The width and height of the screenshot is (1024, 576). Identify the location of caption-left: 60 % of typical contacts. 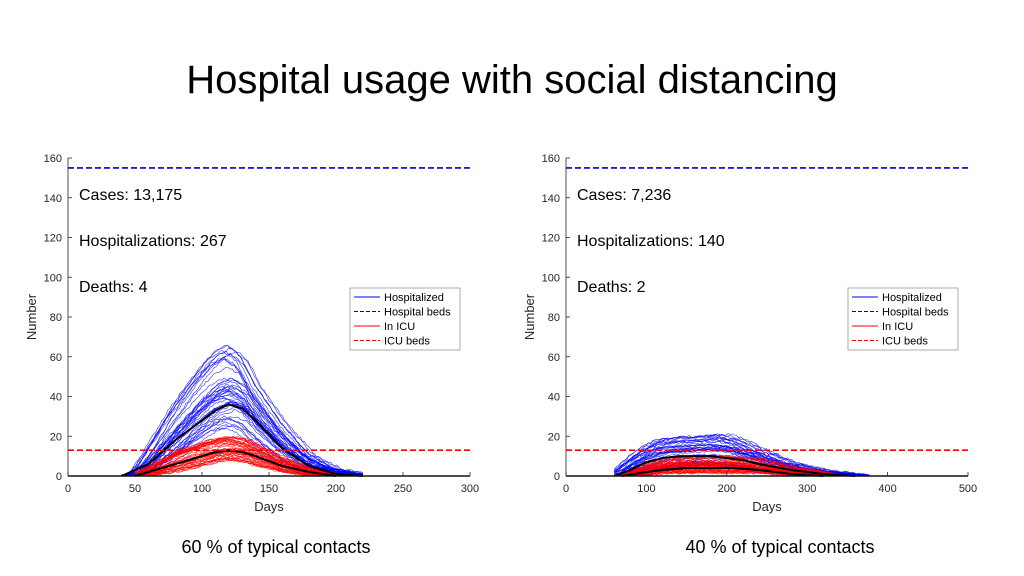
(276, 547).